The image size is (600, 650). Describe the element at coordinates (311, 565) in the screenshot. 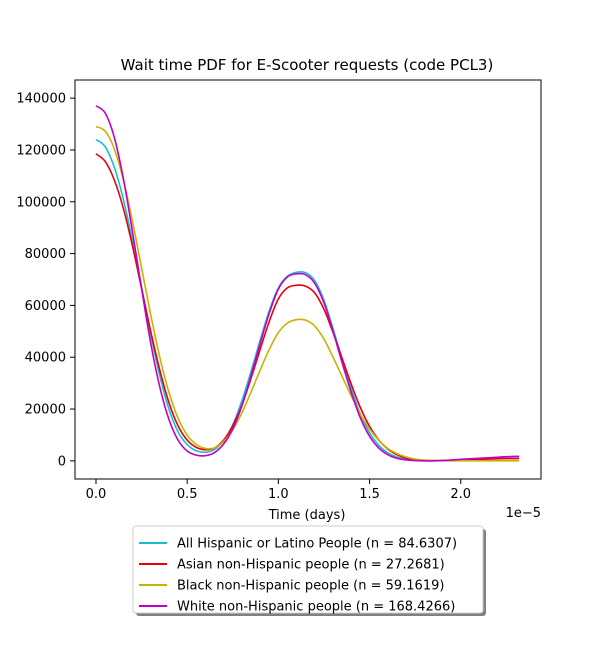

I see `legend-label: Asian non-Hispanic people (n = 27.2681)` at that location.